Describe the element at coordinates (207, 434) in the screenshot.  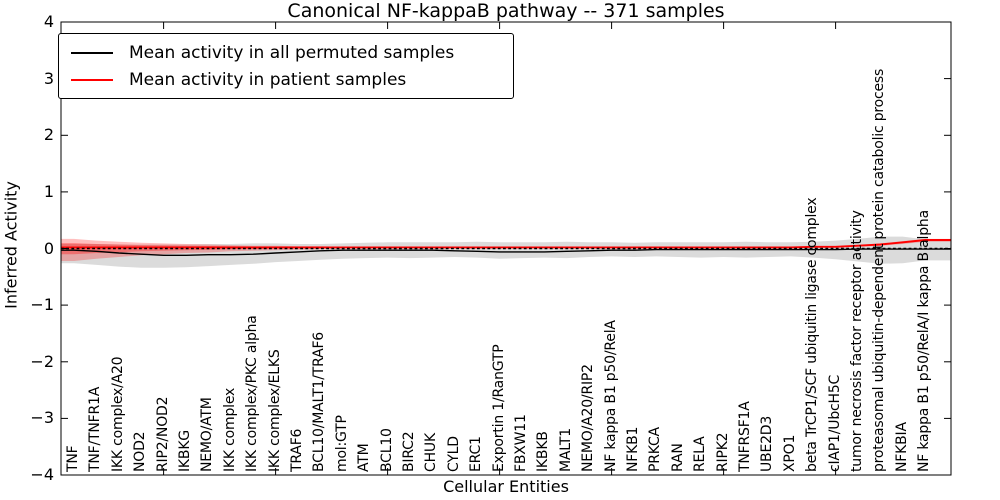
I see `x-category-label: NEMO/ATM` at that location.